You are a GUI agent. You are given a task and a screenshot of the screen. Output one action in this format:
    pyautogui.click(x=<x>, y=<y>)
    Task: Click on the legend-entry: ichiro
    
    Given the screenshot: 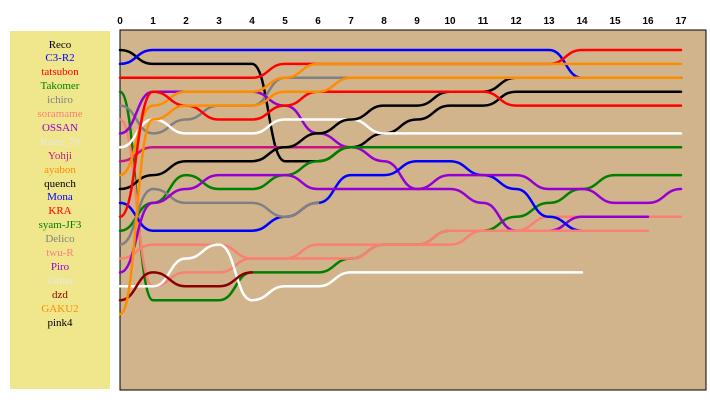 What is the action you would take?
    pyautogui.click(x=60, y=100)
    